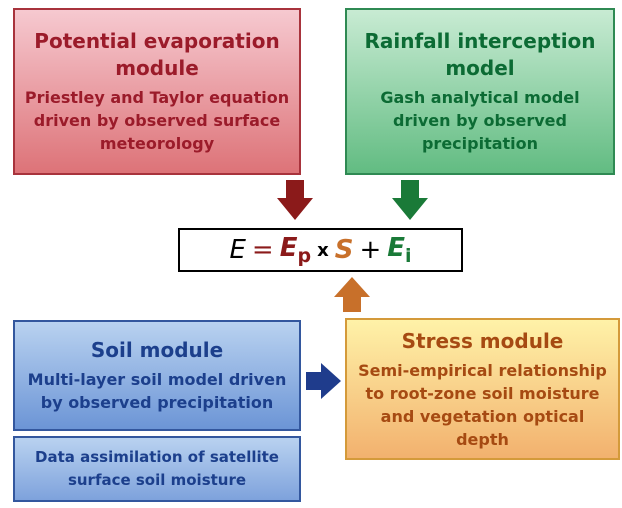 This screenshot has height=508, width=622. Describe the element at coordinates (370, 250) in the screenshot. I see `eq-op: +` at that location.